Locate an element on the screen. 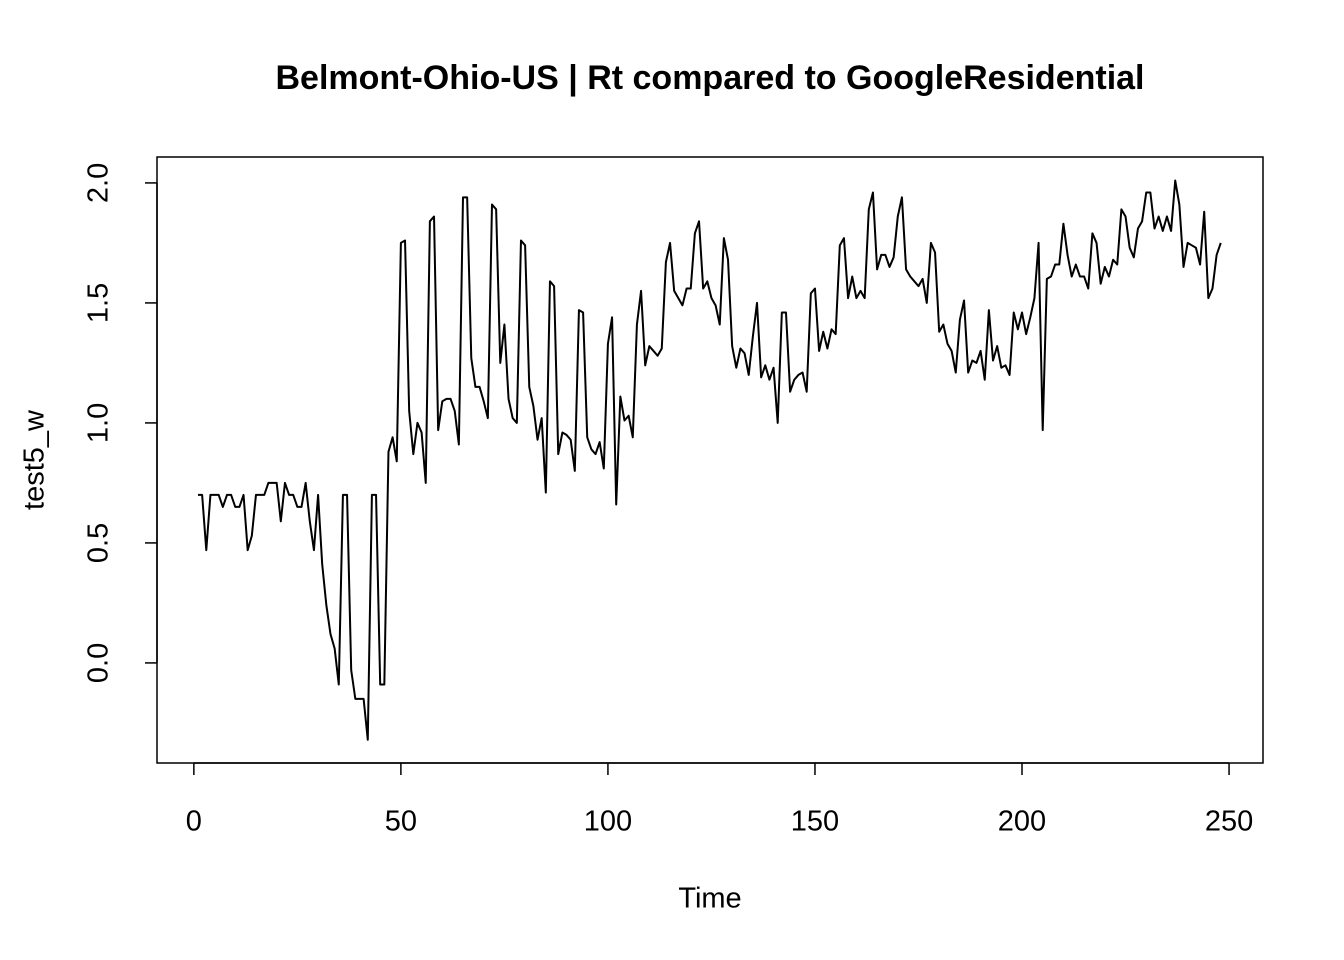 The height and width of the screenshot is (960, 1344). x-tick-label: 200 is located at coordinates (1022, 822).